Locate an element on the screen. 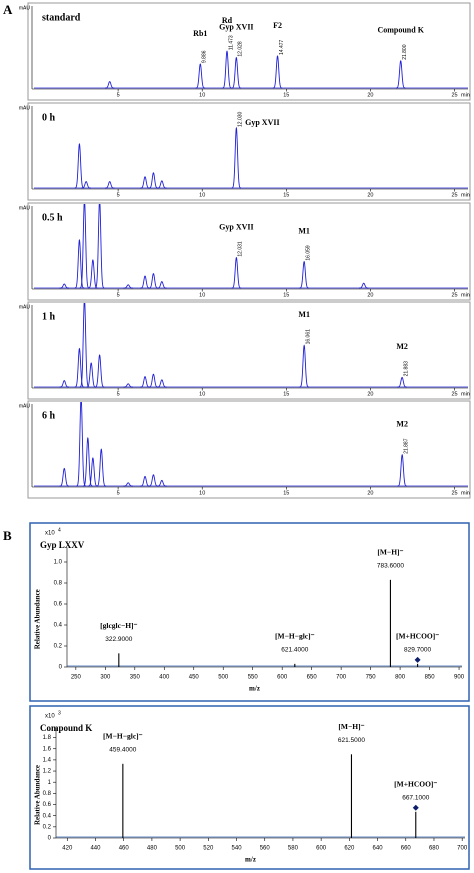 The image size is (474, 873). x-tick-label: 620 is located at coordinates (349, 849).